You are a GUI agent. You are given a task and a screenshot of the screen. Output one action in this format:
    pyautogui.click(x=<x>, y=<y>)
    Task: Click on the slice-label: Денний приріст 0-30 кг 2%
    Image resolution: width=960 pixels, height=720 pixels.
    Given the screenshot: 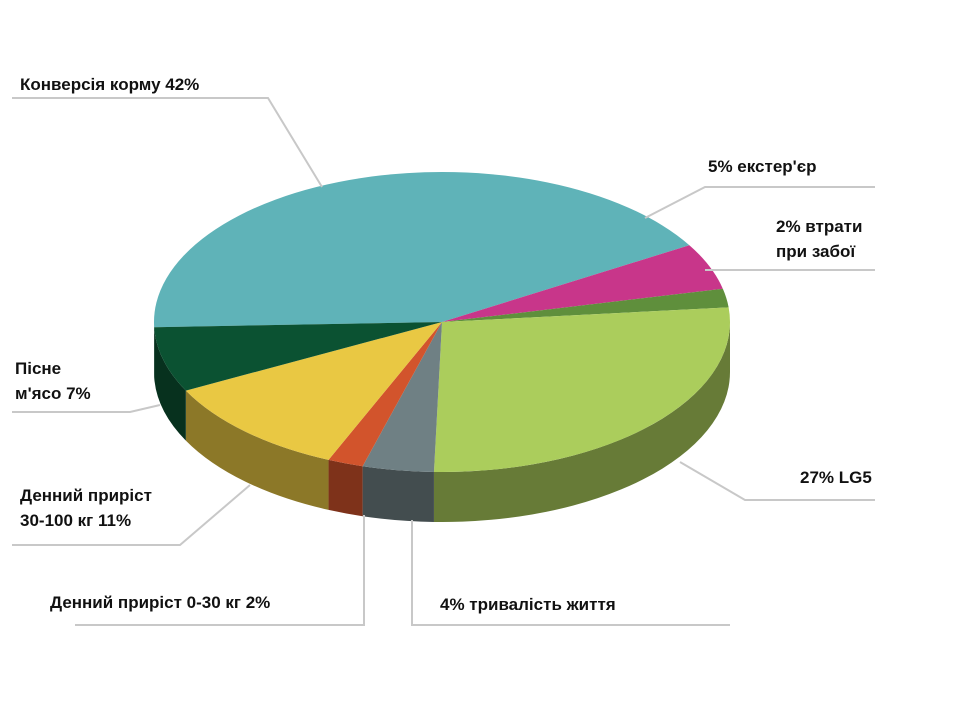 What is the action you would take?
    pyautogui.click(x=160, y=602)
    